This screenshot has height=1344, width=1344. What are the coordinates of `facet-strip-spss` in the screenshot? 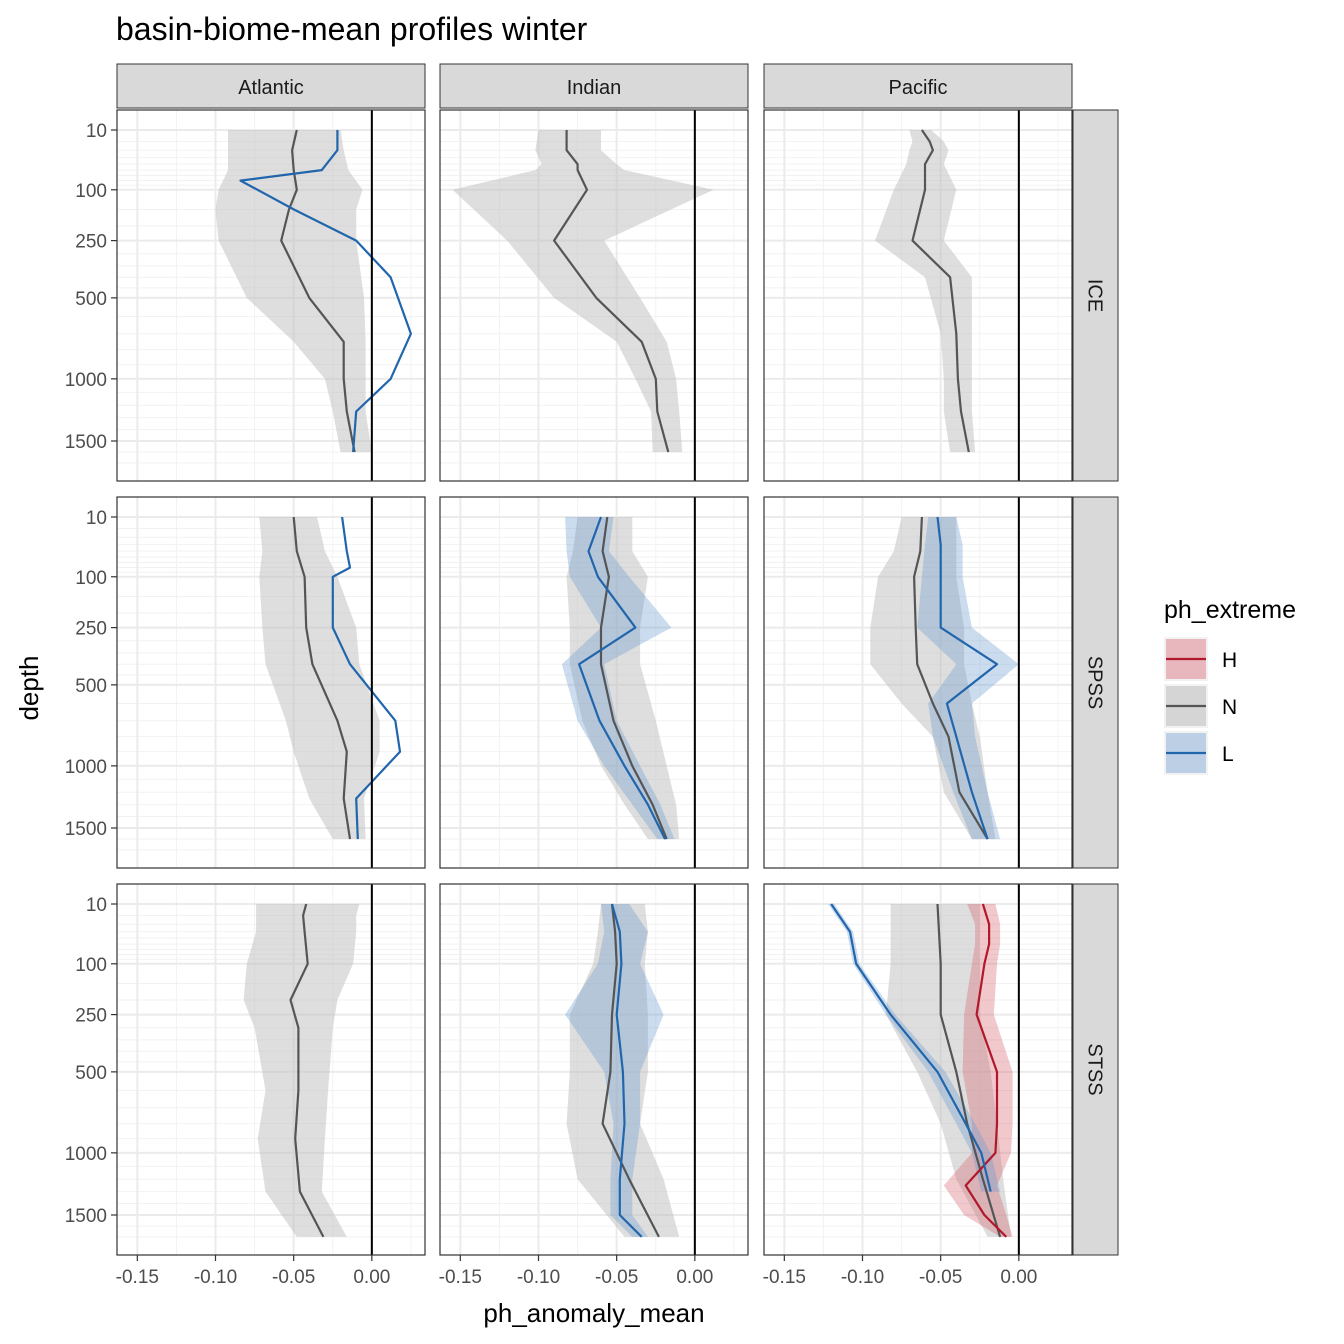 It's located at (1095, 682).